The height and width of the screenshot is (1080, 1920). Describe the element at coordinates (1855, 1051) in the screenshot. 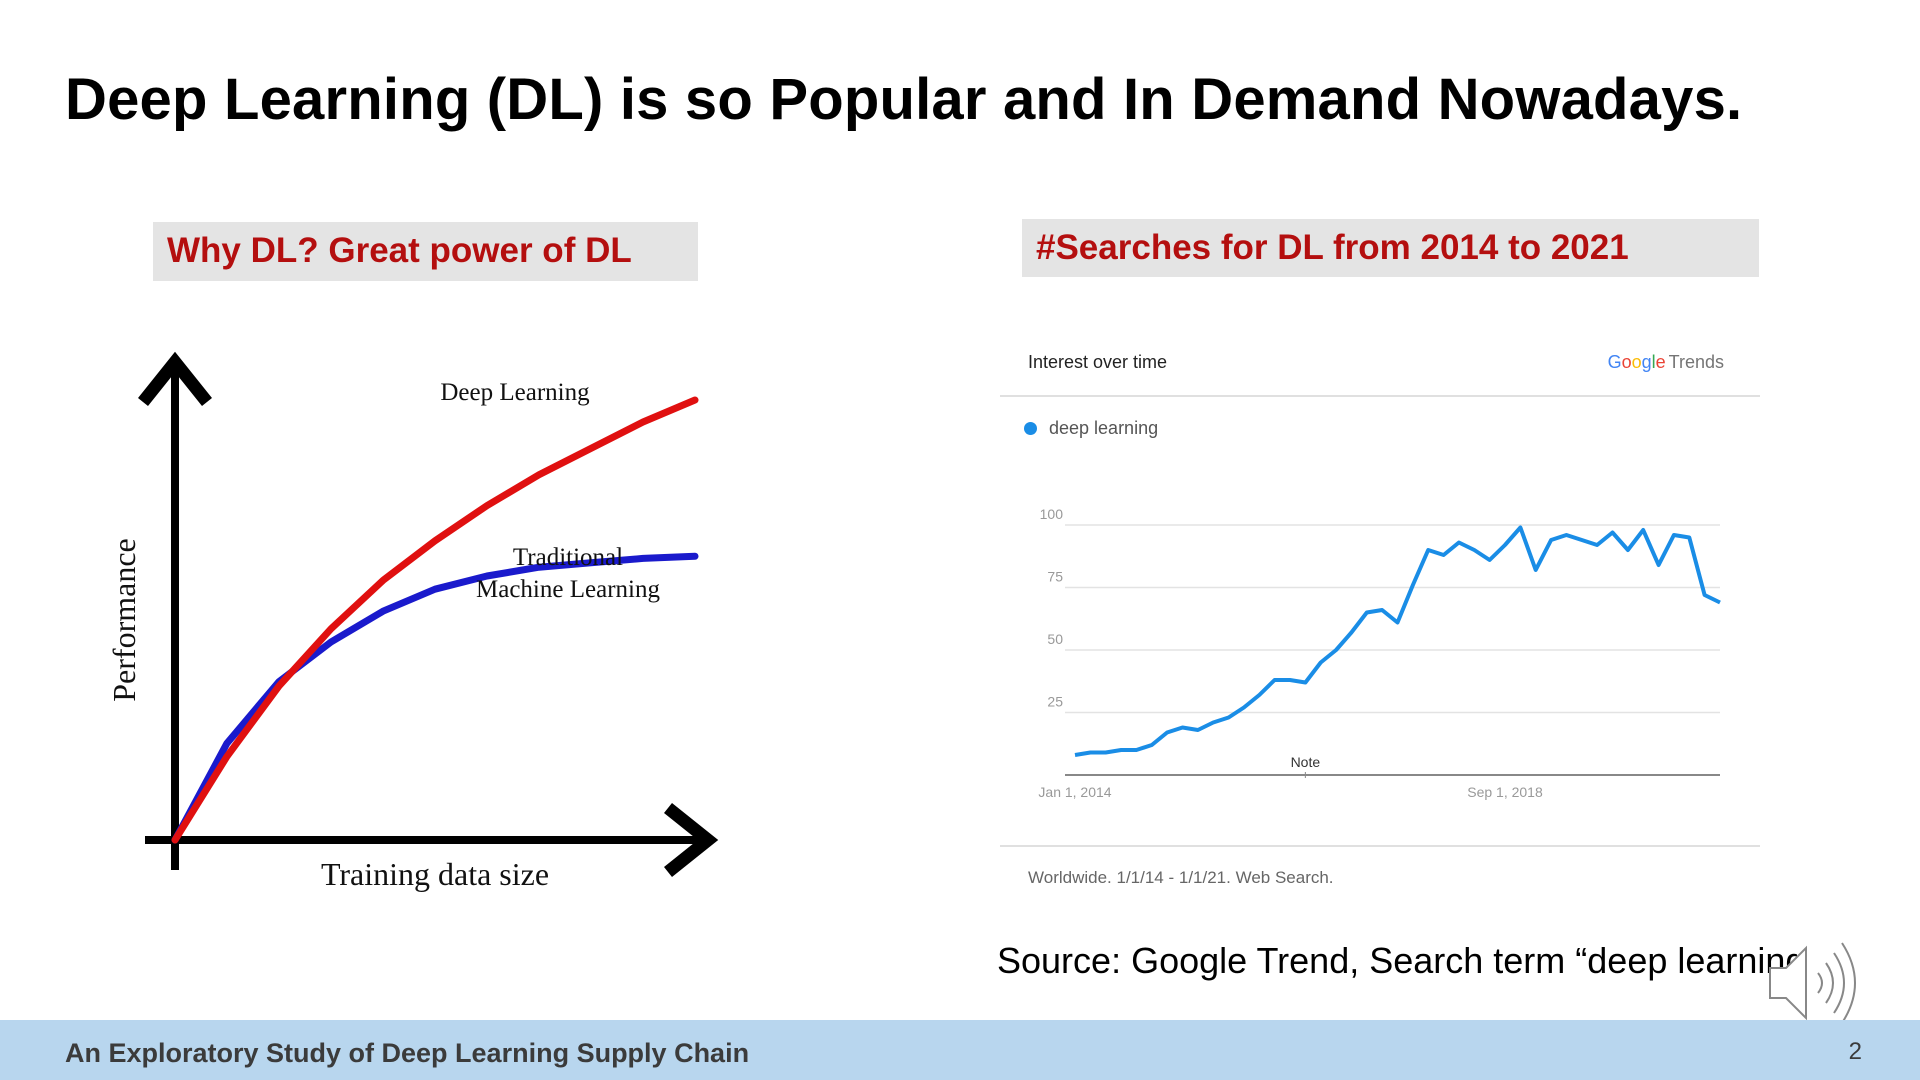

I see `page-number: 2` at that location.